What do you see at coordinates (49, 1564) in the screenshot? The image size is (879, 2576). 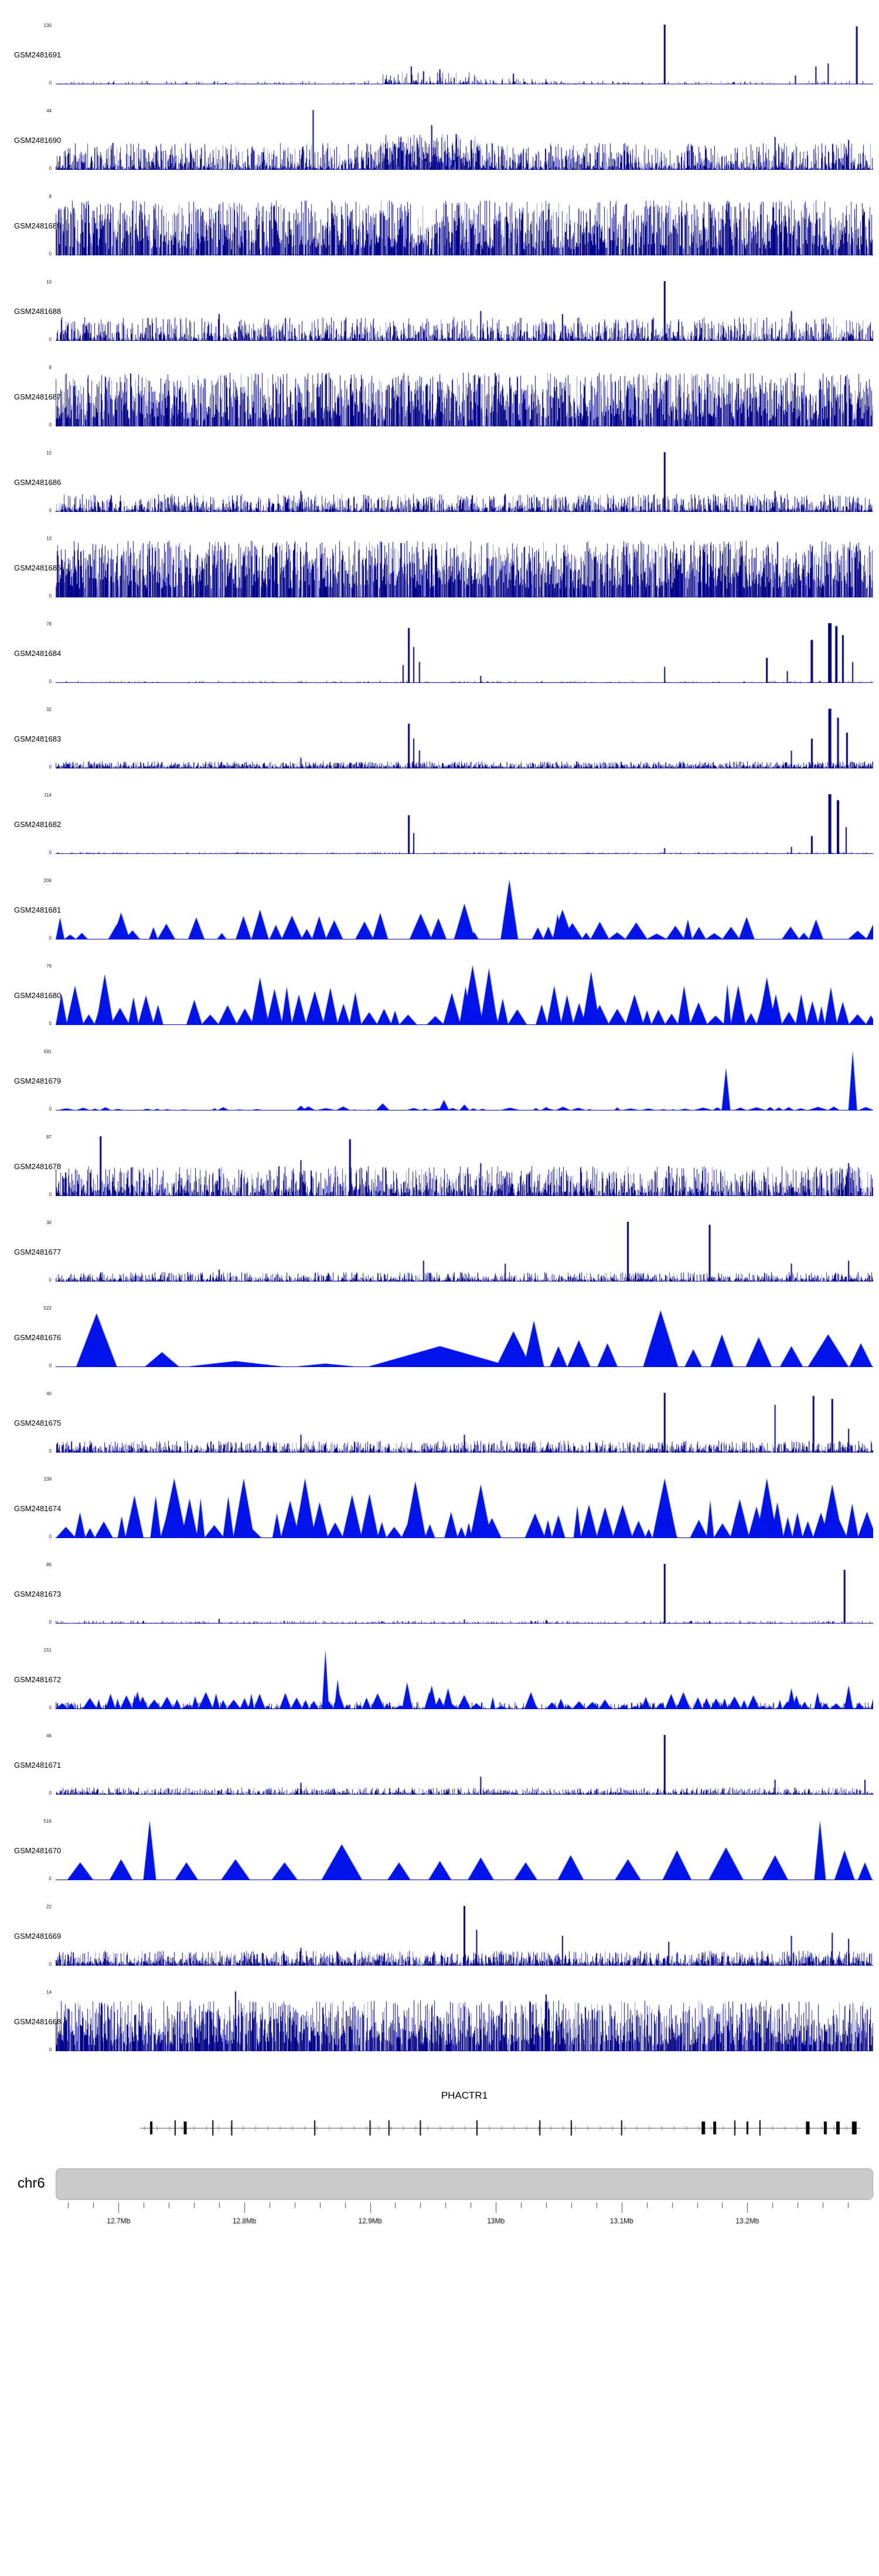 I see `track-ymax-label: 86` at bounding box center [49, 1564].